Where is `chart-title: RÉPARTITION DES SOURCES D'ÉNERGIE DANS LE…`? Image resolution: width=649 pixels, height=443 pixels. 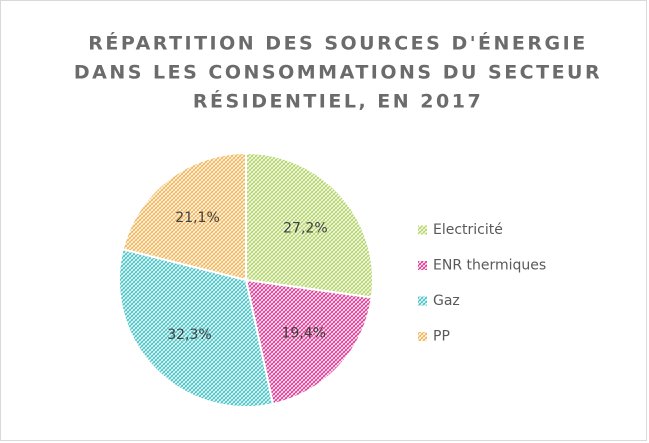 chart-title: RÉPARTITION DES SOURCES D'ÉNERGIE DANS LE… is located at coordinates (338, 72).